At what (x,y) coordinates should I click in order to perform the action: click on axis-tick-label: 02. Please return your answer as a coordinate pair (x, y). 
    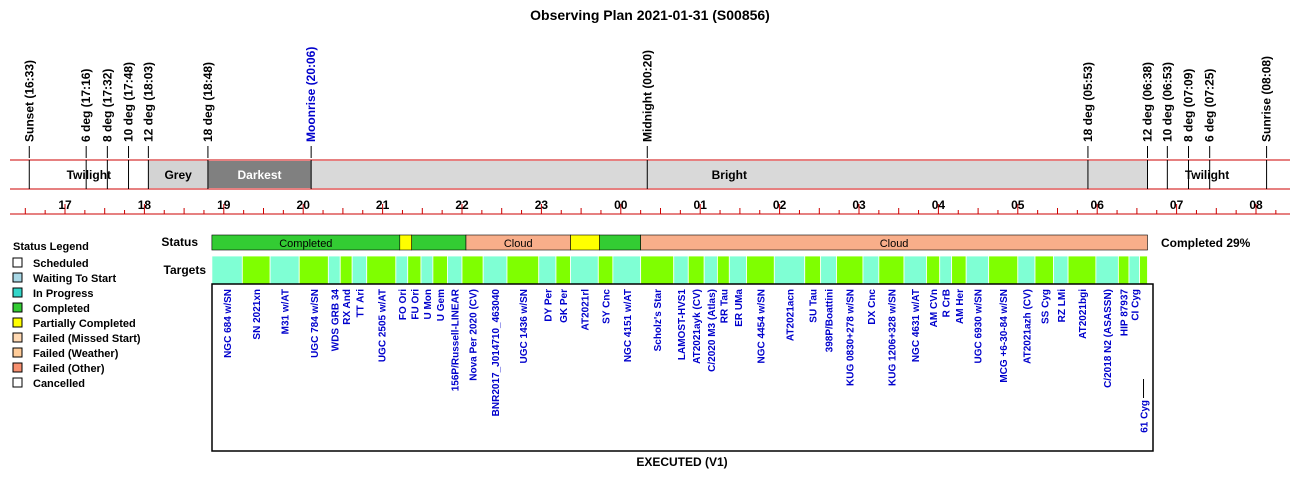
    Looking at the image, I should click on (780, 205).